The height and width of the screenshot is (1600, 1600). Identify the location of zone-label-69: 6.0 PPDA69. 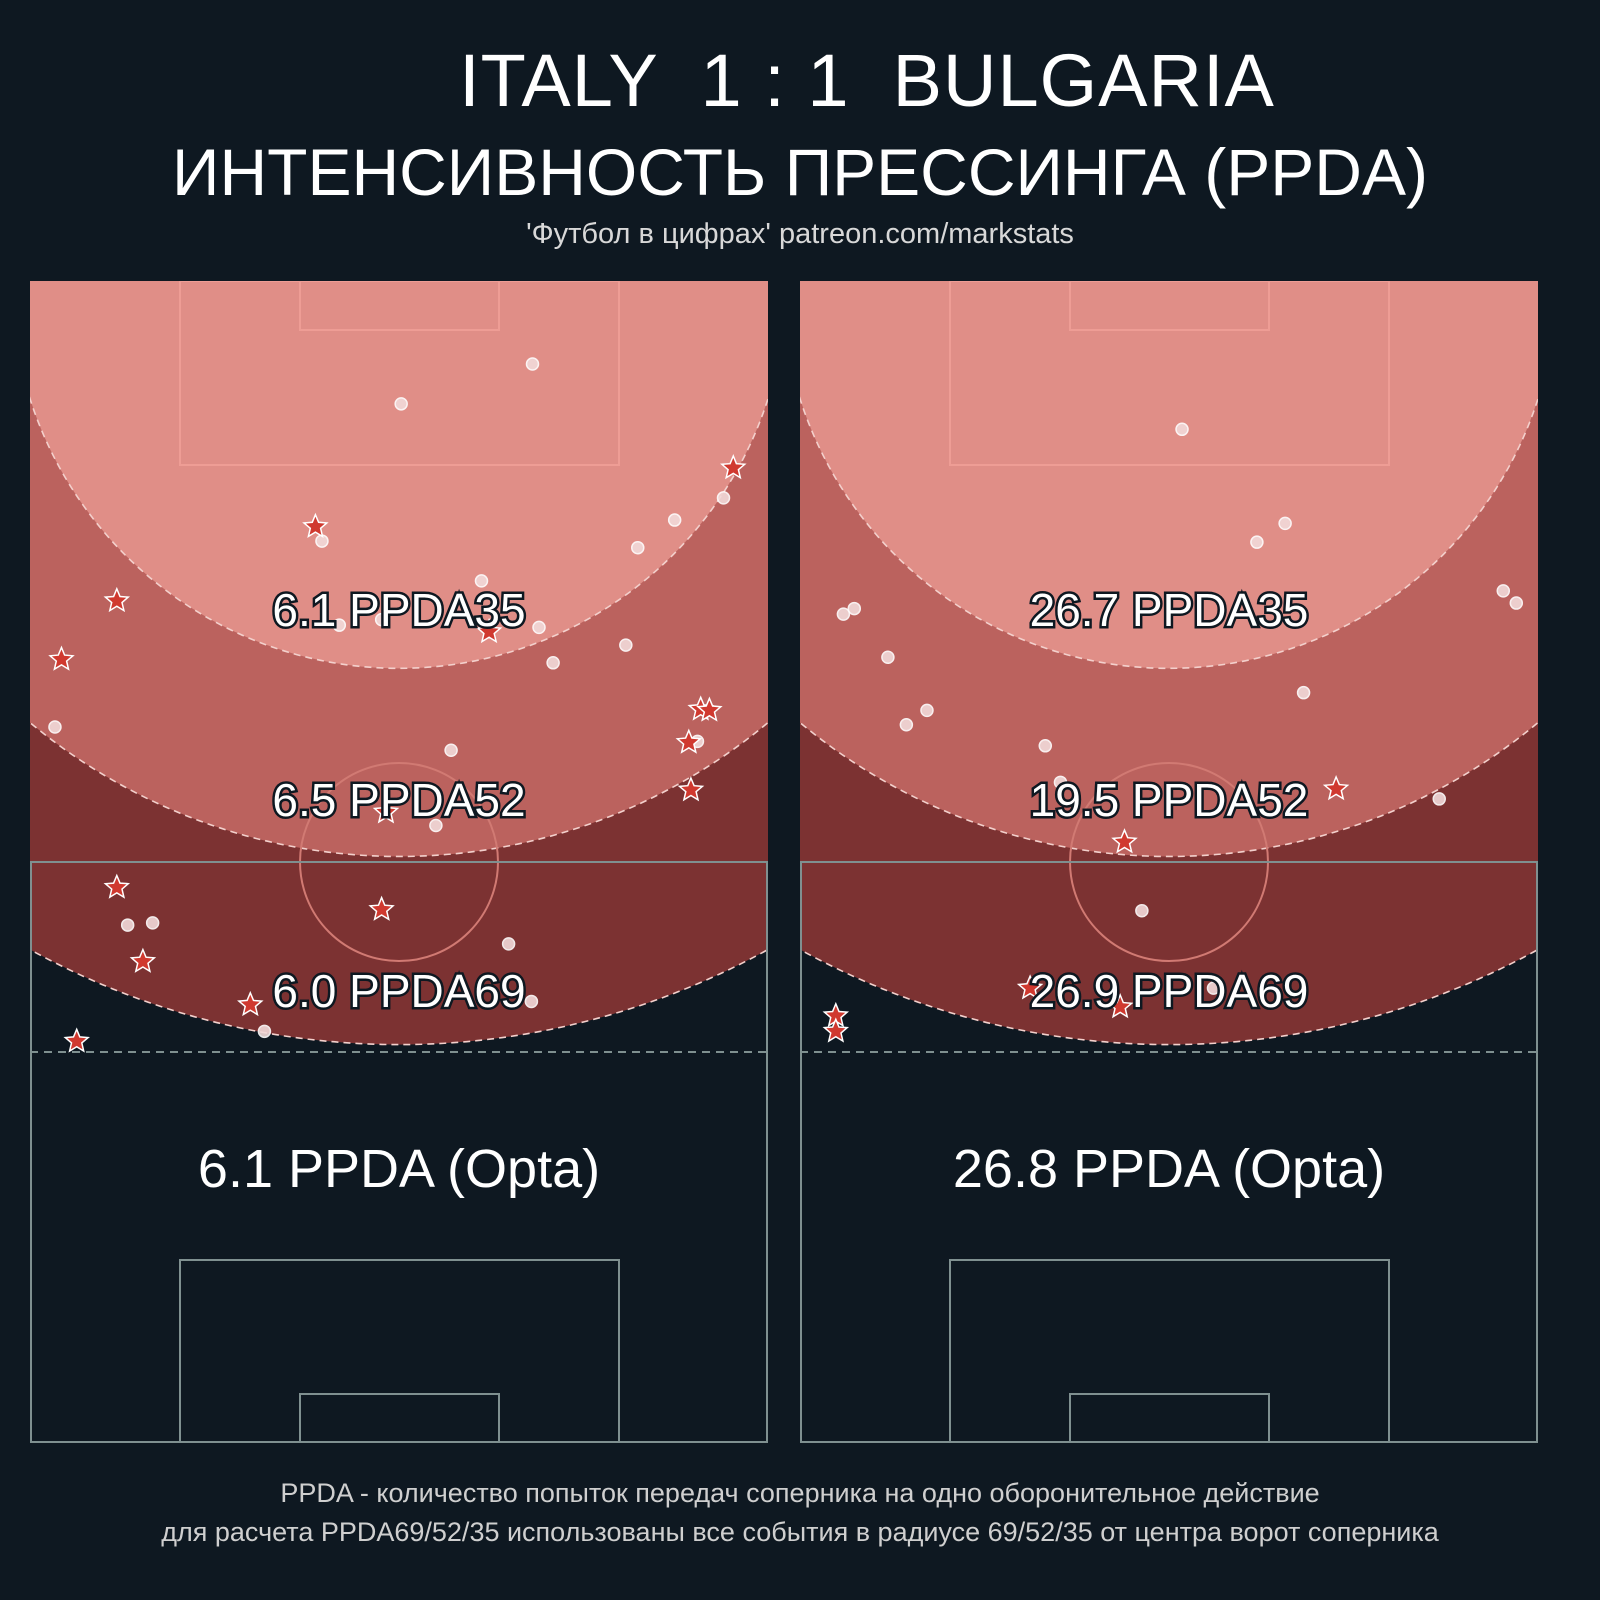
(398, 991).